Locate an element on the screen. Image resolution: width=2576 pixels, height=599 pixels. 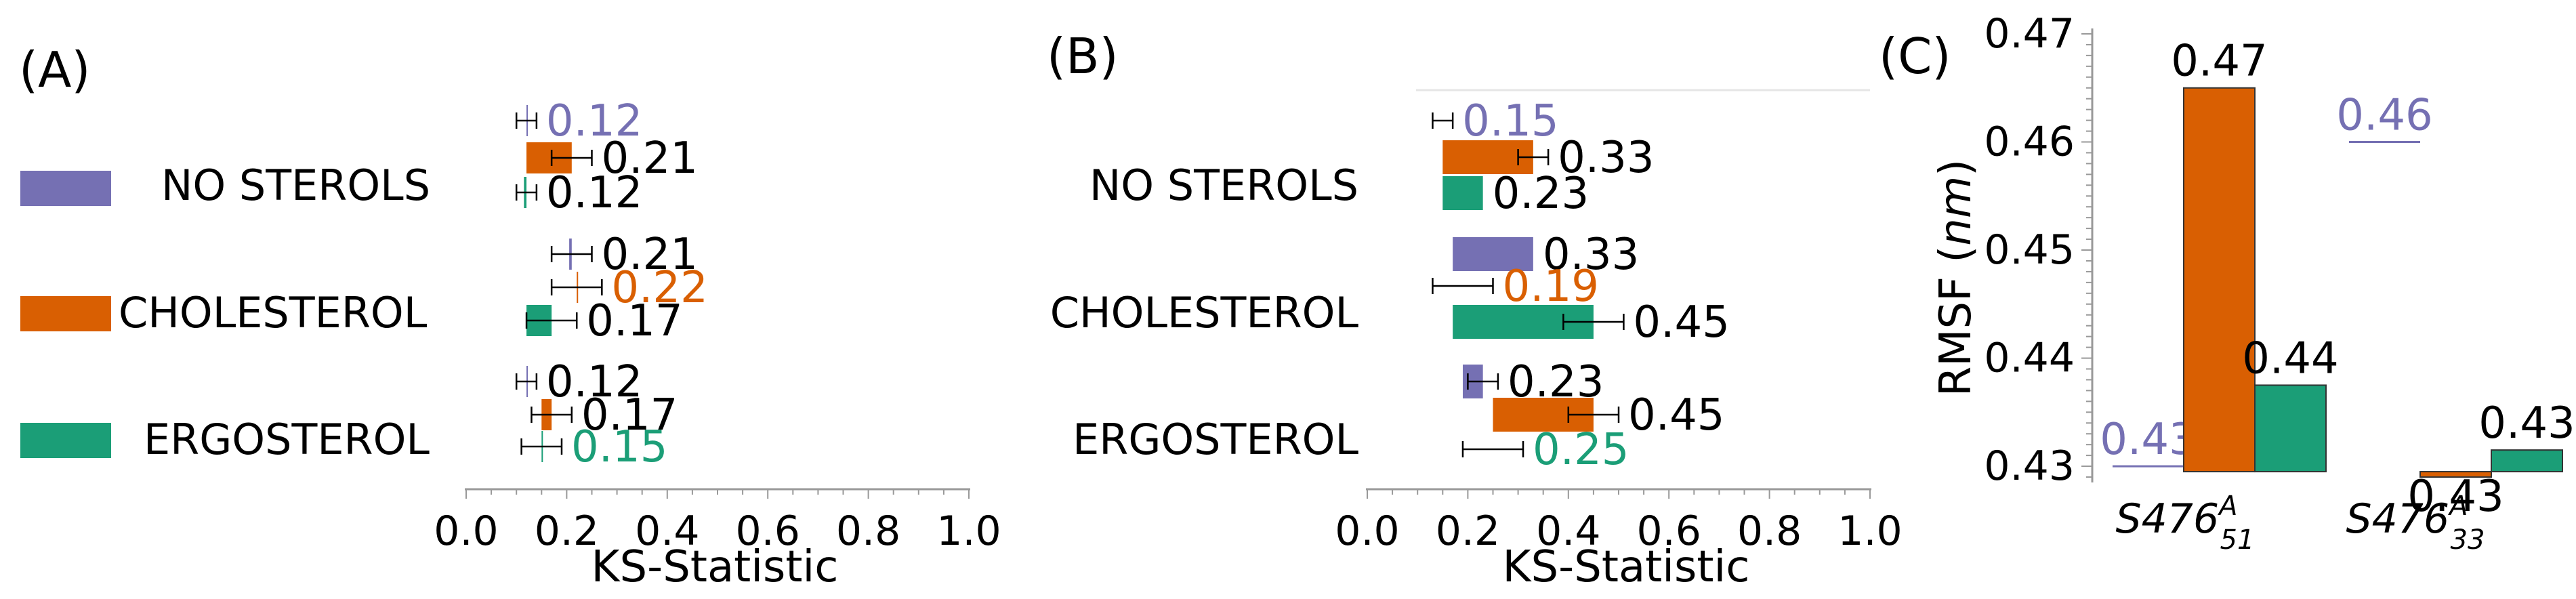
panel-b-bar-no-sterols-cholesterol-value-label: 0.33 is located at coordinates (1606, 158).